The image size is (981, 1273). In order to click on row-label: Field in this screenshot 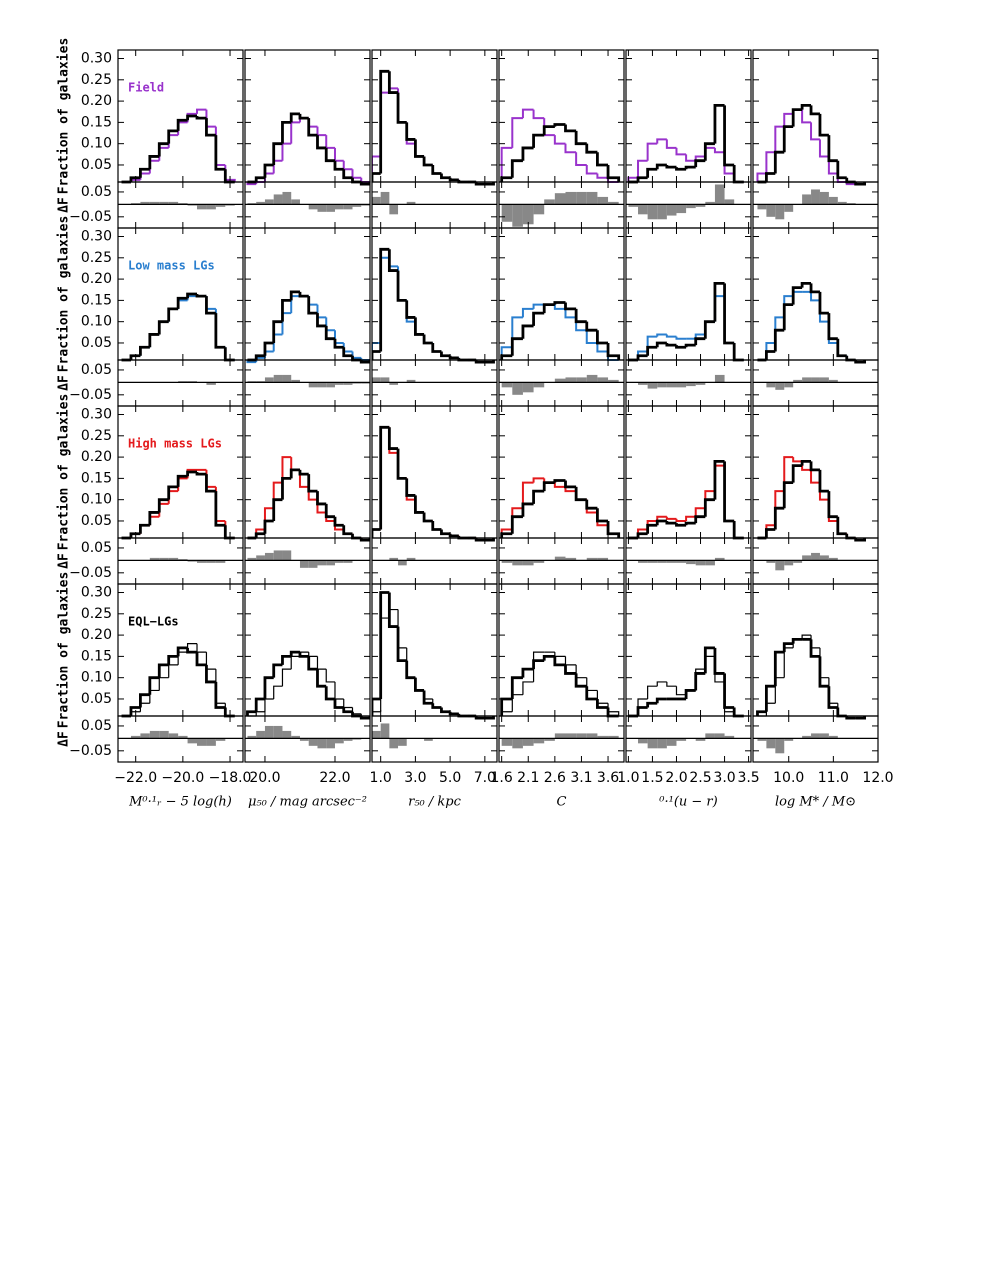, I will do `click(146, 88)`.